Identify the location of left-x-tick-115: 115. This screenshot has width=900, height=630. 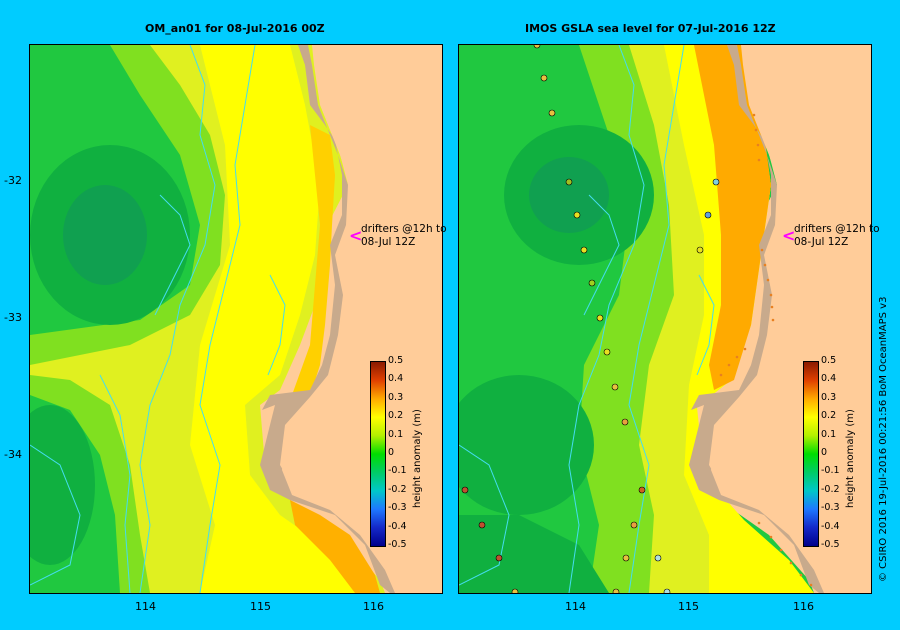
(260, 606).